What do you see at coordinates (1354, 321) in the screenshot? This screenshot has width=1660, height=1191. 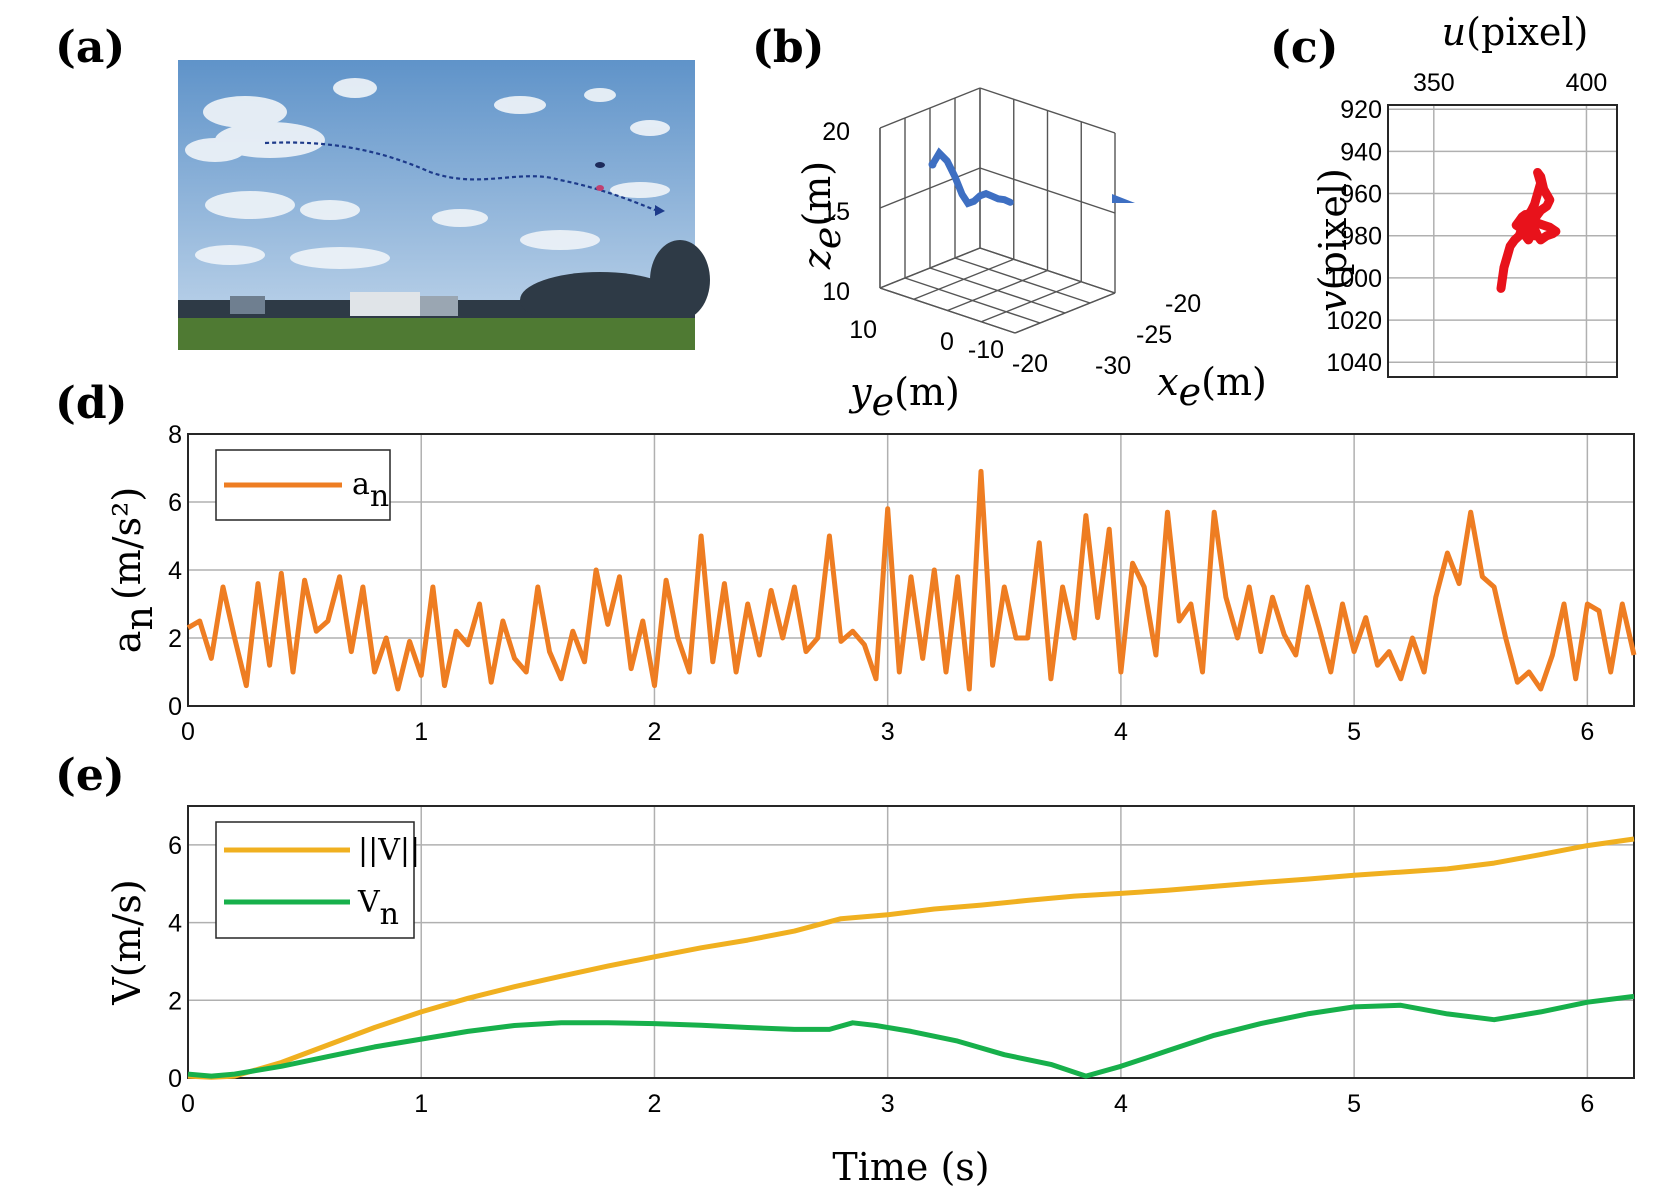 I see `y-tick-label: 1020` at bounding box center [1354, 321].